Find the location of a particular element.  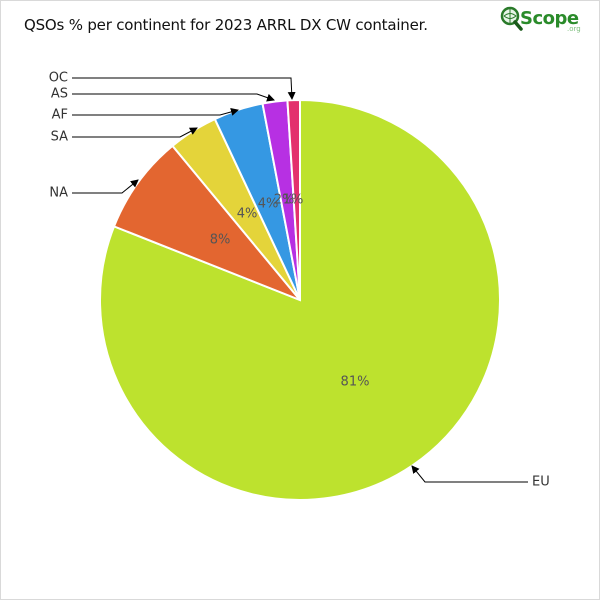

slice-label-eu: EU is located at coordinates (541, 482).